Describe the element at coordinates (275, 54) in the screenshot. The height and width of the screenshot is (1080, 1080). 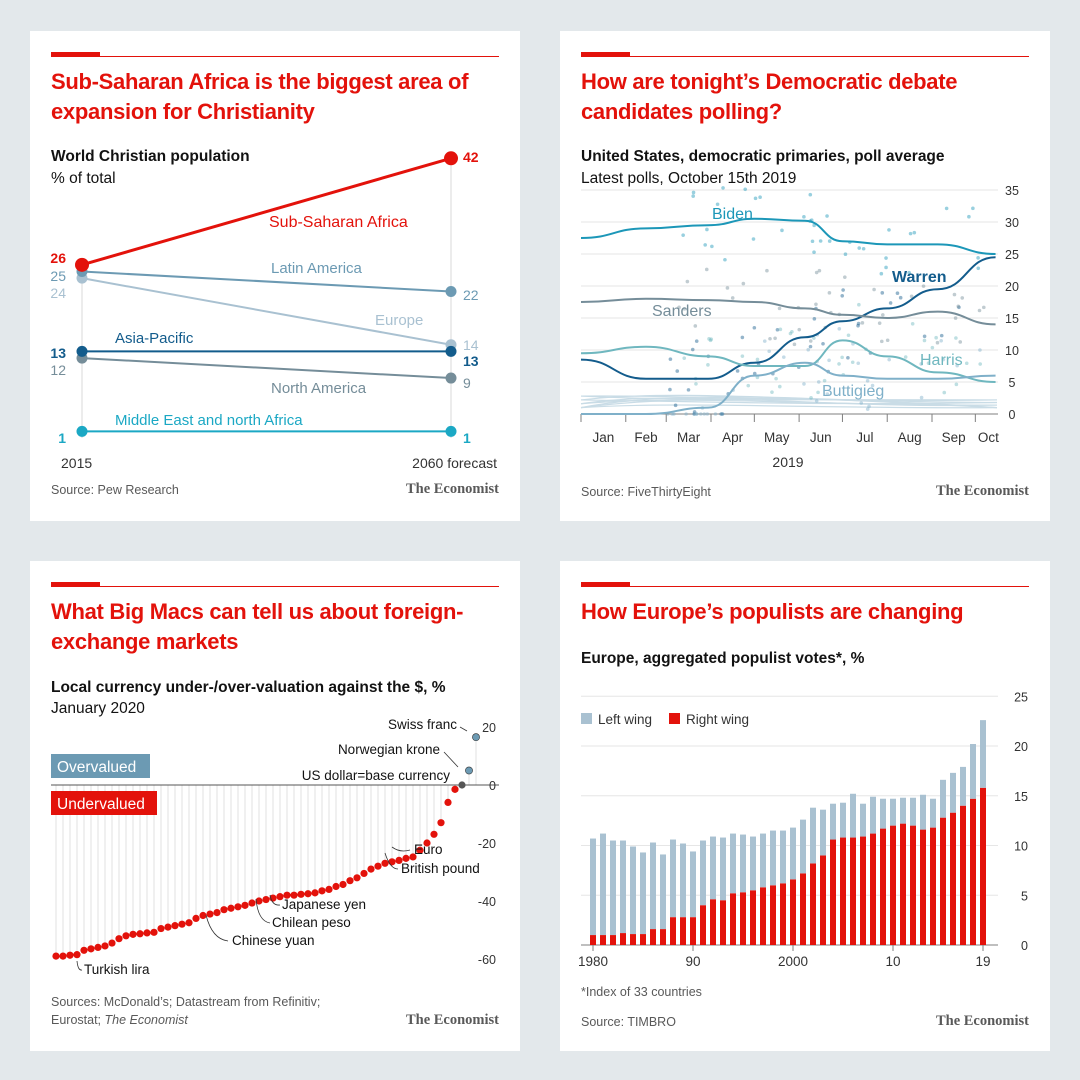
I see `panel-accent-bar` at that location.